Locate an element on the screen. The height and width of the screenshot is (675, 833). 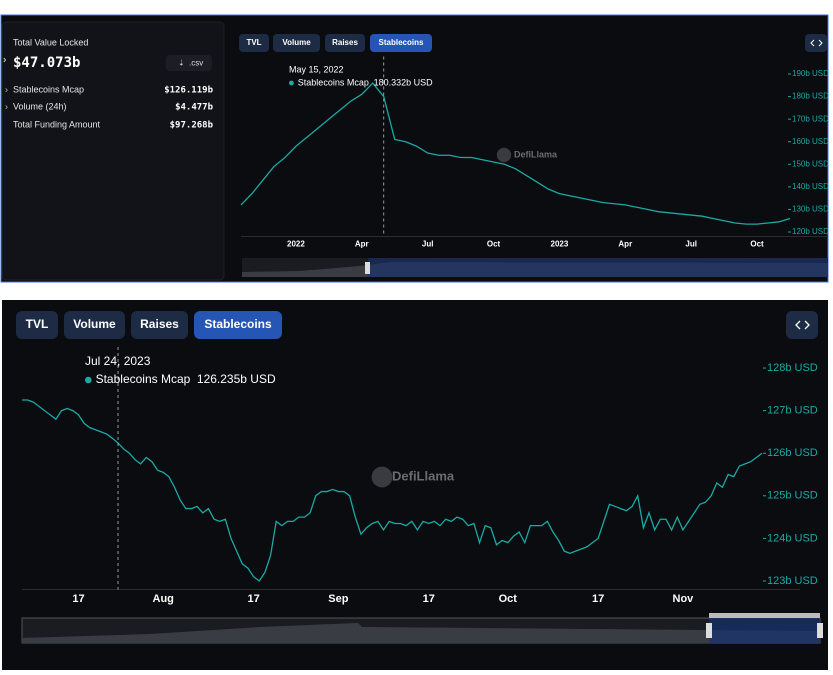
tvl-label: Total Value Locked is located at coordinates (50, 42).